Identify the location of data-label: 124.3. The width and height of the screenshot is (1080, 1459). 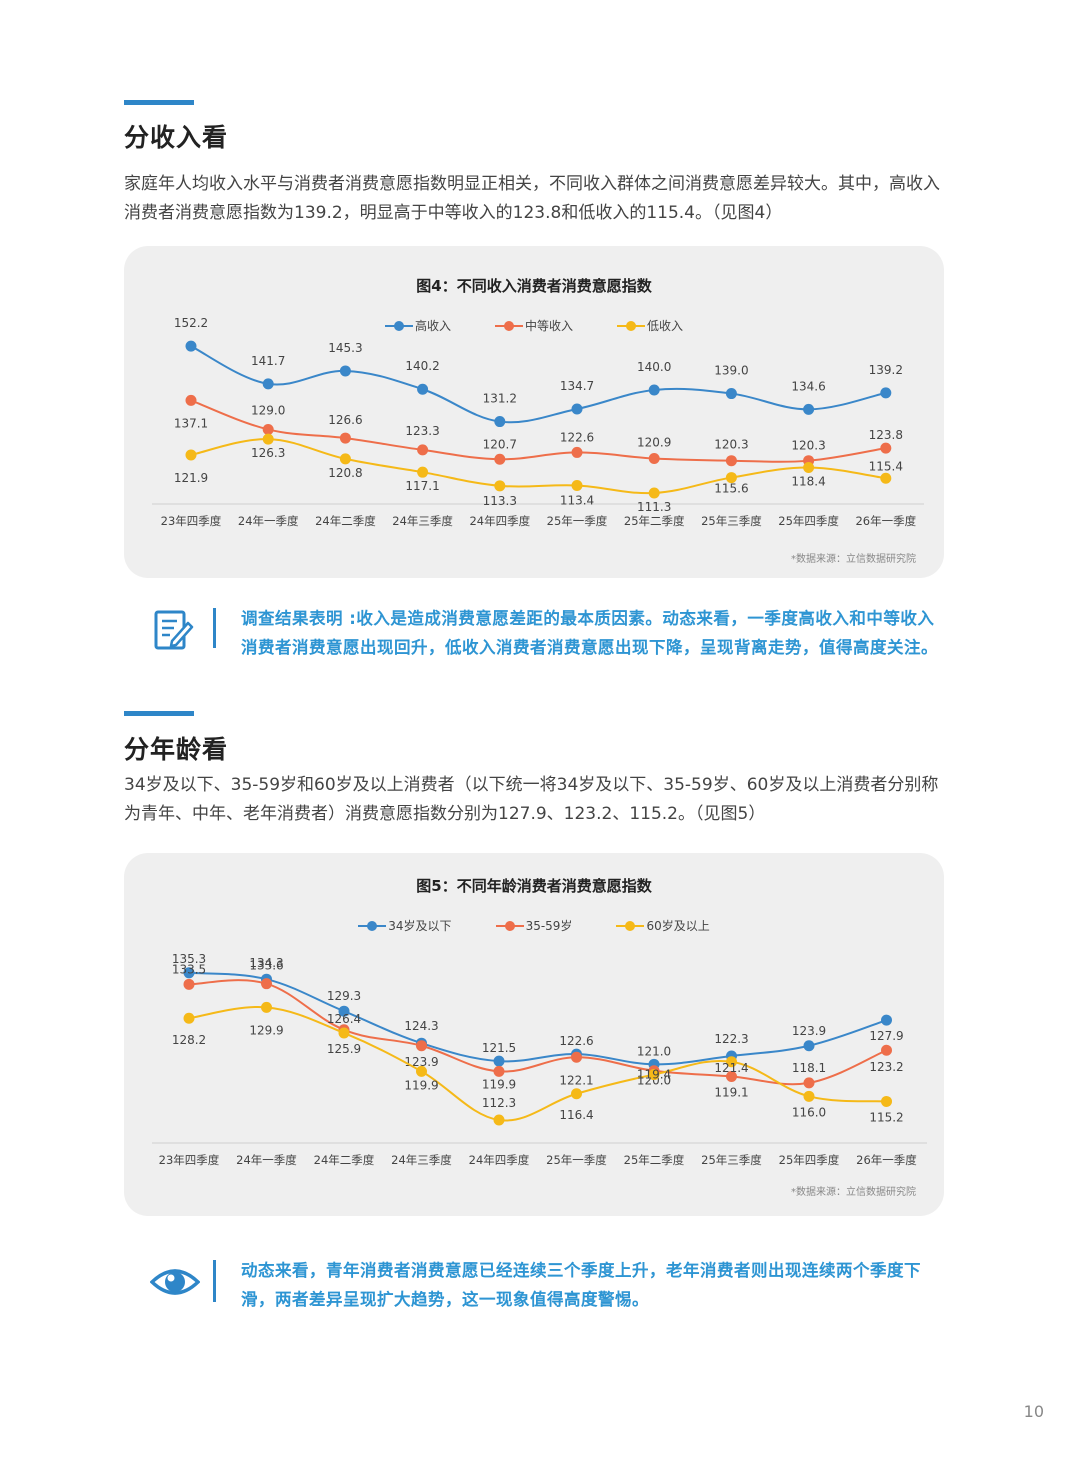
(421, 1026).